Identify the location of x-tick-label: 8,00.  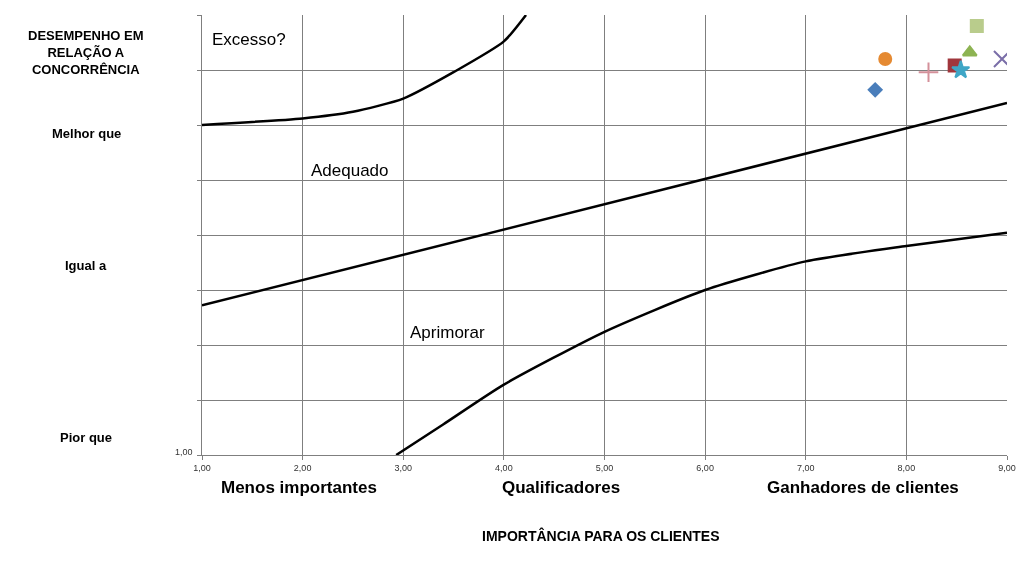
(906, 467).